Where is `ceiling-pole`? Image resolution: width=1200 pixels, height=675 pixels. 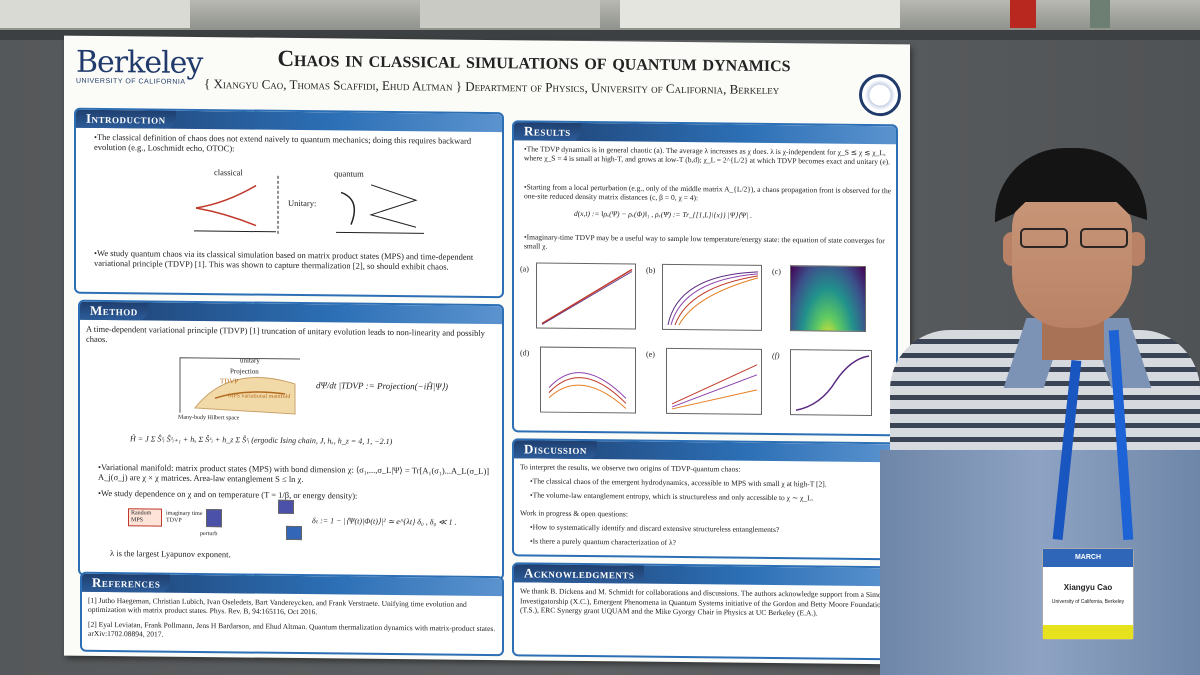
ceiling-pole is located at coordinates (1100, 14).